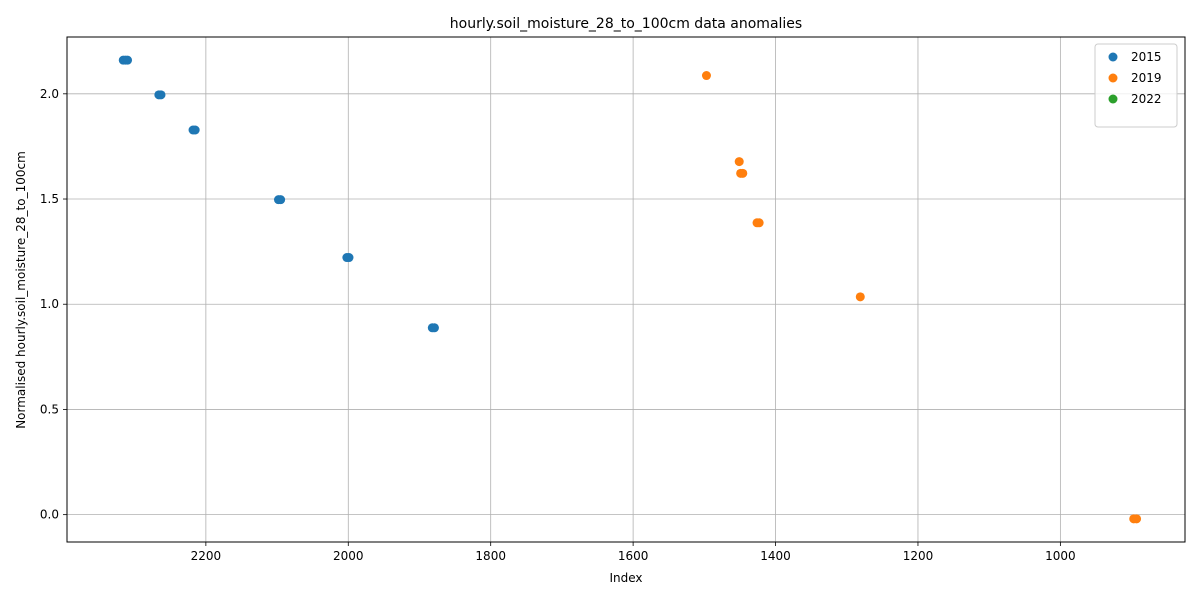  I want to click on legend-marker-2015, so click(1113, 57).